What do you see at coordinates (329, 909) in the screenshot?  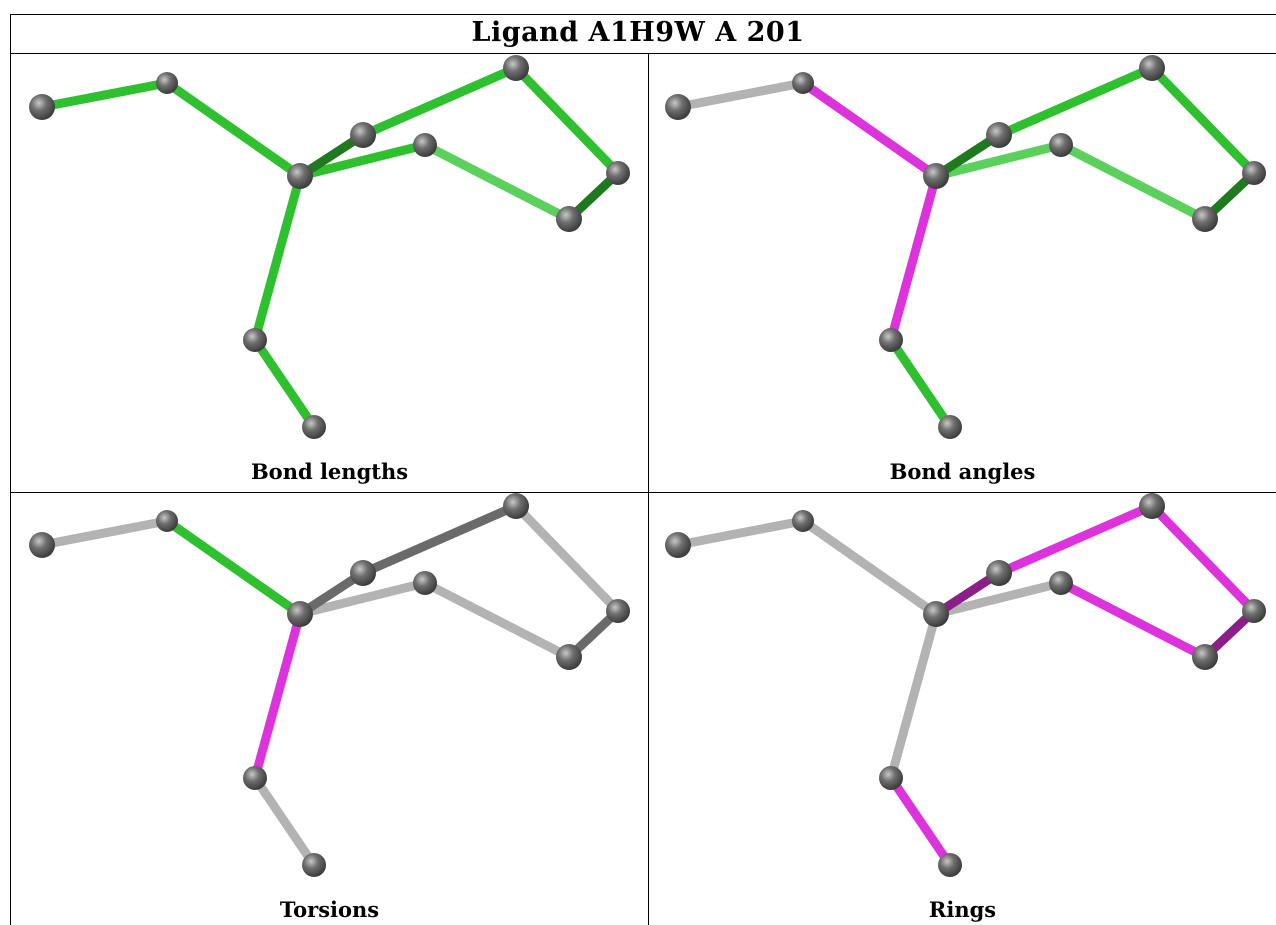 I see `caption-torsions: Torsions` at bounding box center [329, 909].